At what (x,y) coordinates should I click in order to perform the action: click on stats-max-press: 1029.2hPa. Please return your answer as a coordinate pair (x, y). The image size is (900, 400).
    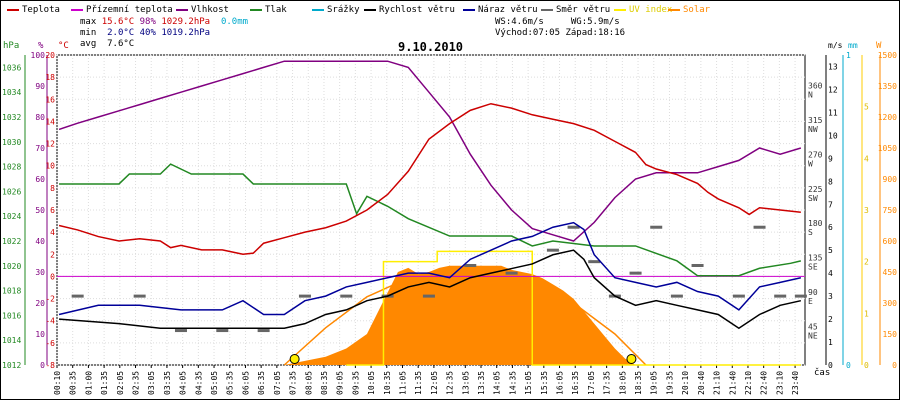
    Looking at the image, I should click on (186, 22).